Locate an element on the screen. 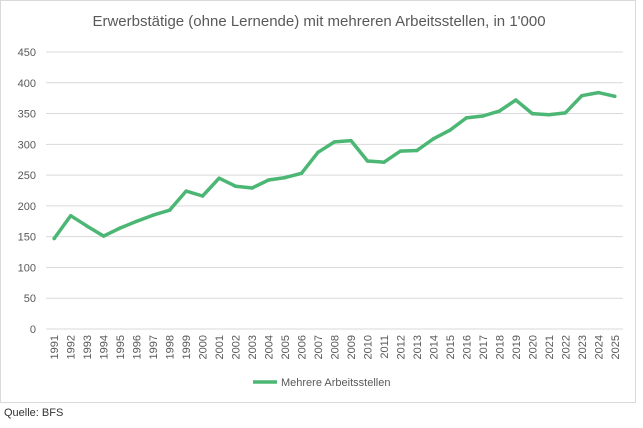 This screenshot has height=428, width=643. x-tick-label: 1999 is located at coordinates (187, 347).